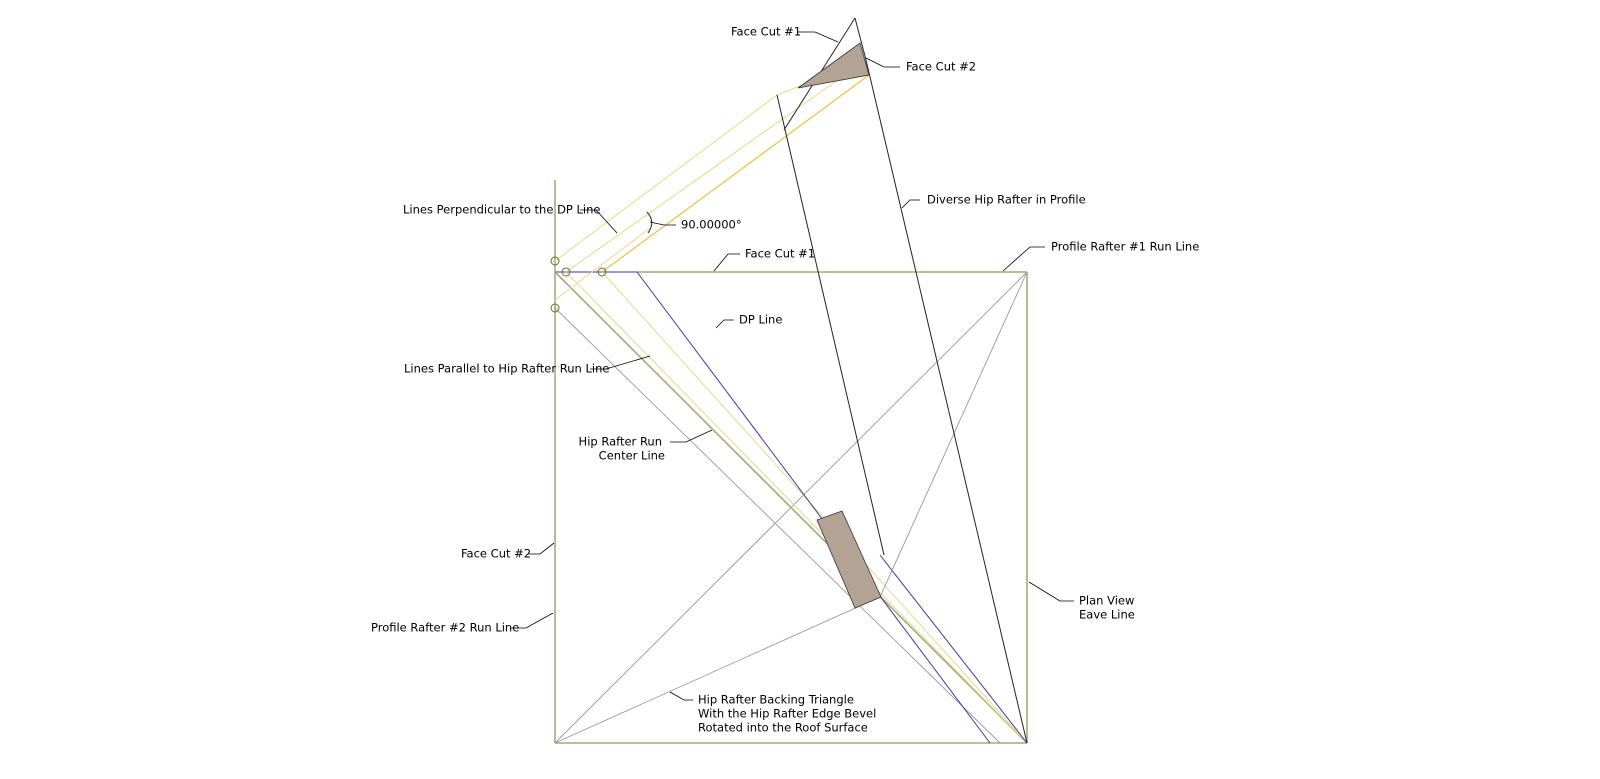 This screenshot has width=1600, height=779. Describe the element at coordinates (1006, 200) in the screenshot. I see `label: Diverse Hip Rafter in Profile` at that location.